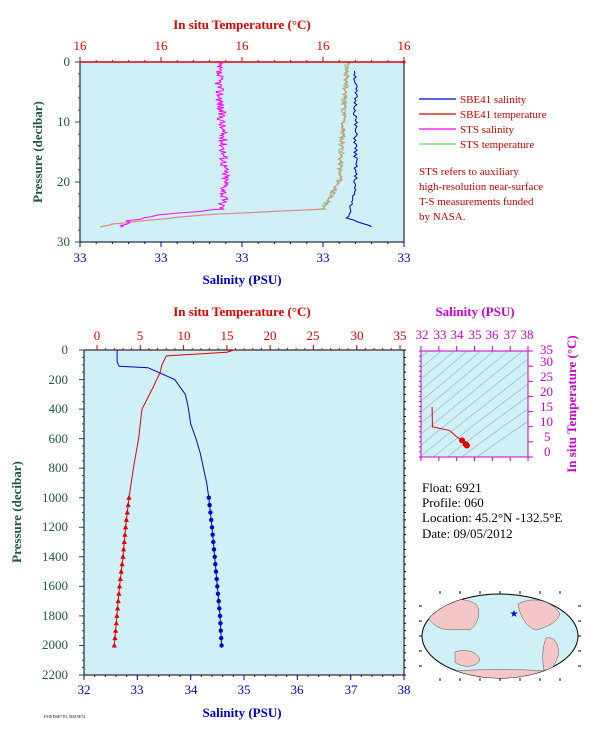  I want to click on sts-note-line: T-S measurements funded, so click(476, 202).